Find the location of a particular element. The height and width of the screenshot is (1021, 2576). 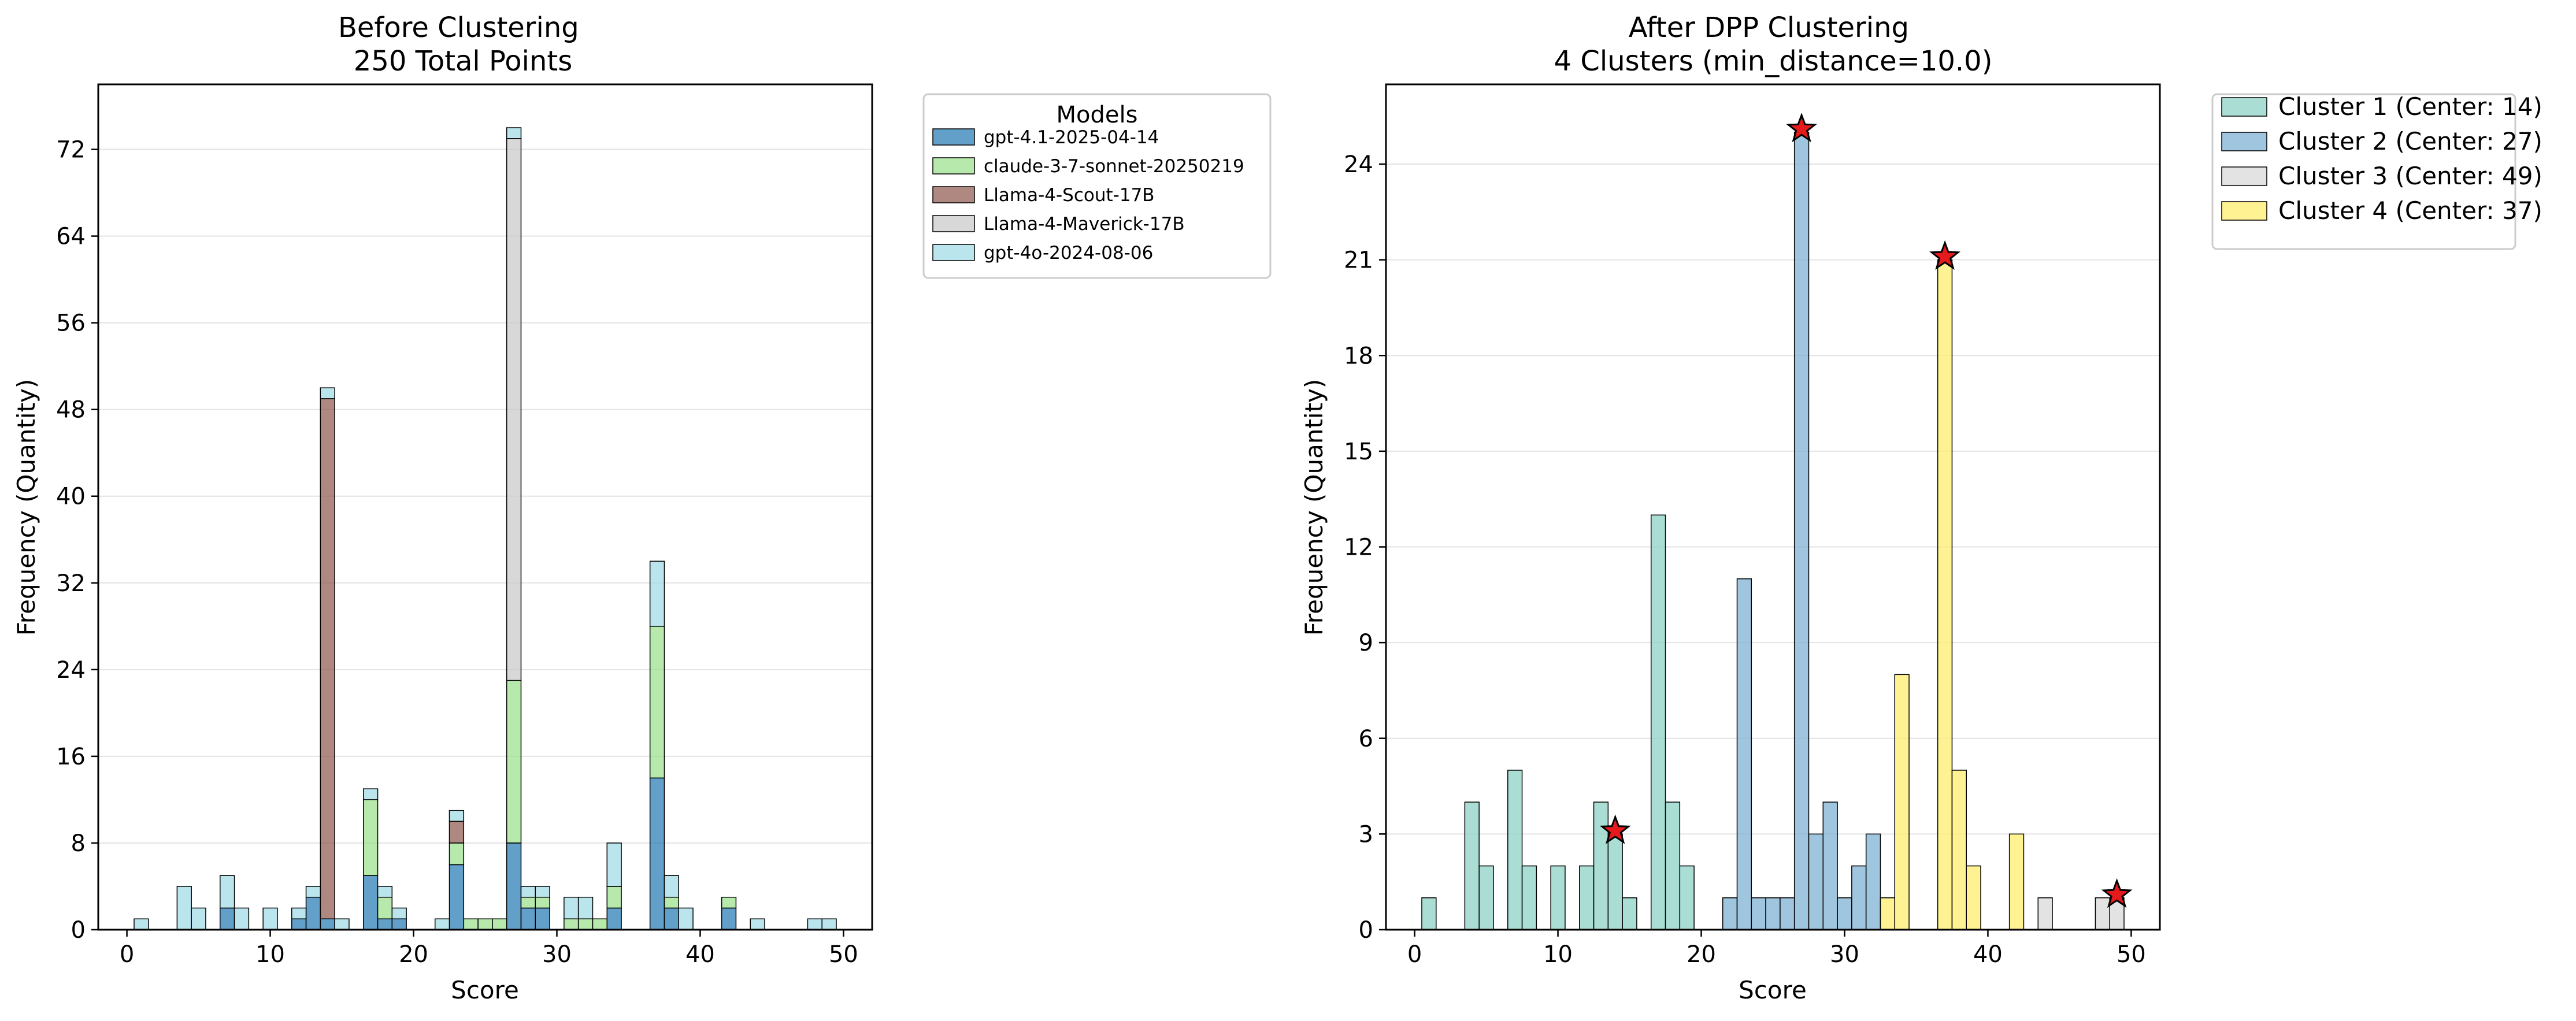

chart-title: Before Clustering 250 Total Points is located at coordinates (463, 44).